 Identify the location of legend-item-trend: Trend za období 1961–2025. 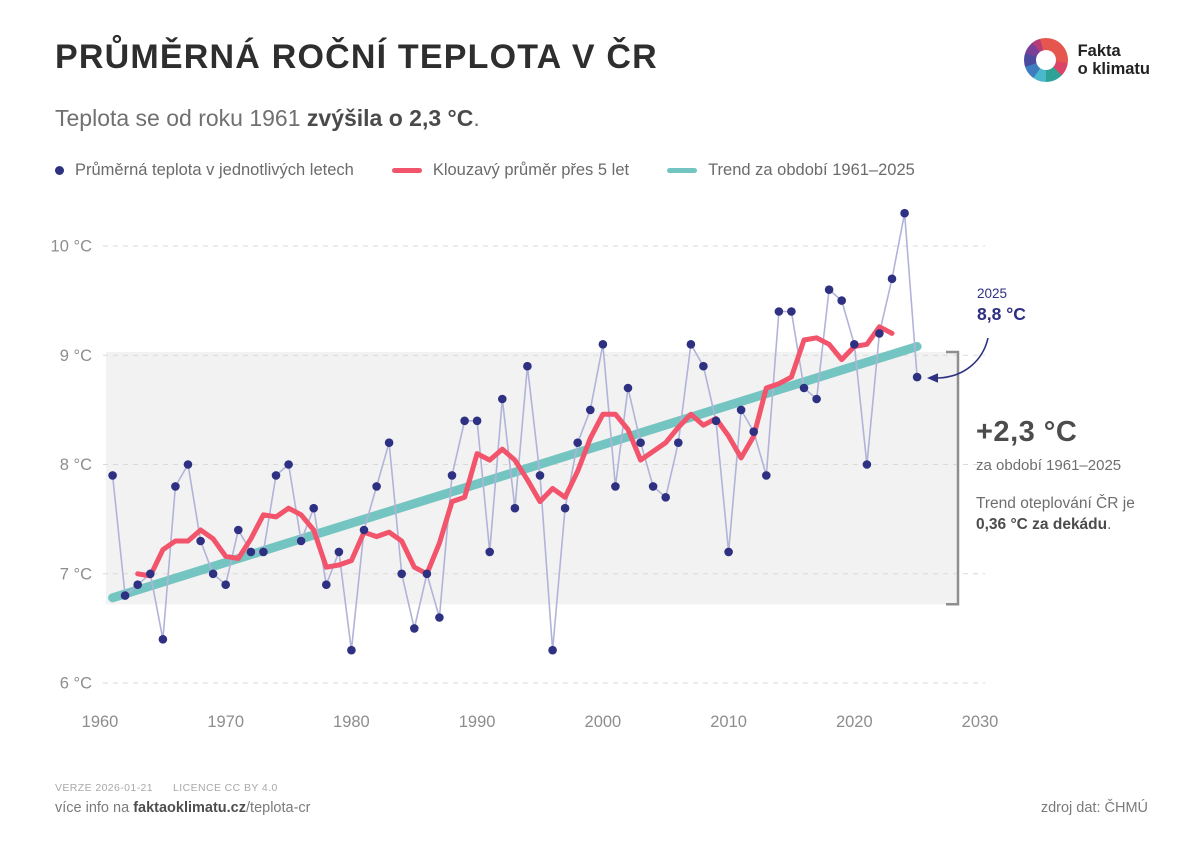
(791, 170).